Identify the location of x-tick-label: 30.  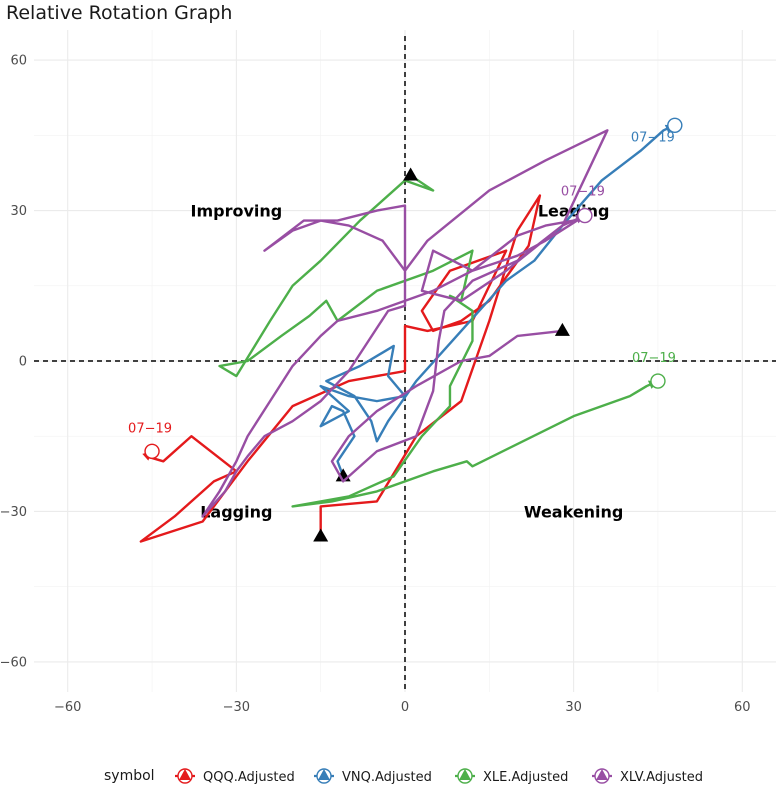
(573, 707).